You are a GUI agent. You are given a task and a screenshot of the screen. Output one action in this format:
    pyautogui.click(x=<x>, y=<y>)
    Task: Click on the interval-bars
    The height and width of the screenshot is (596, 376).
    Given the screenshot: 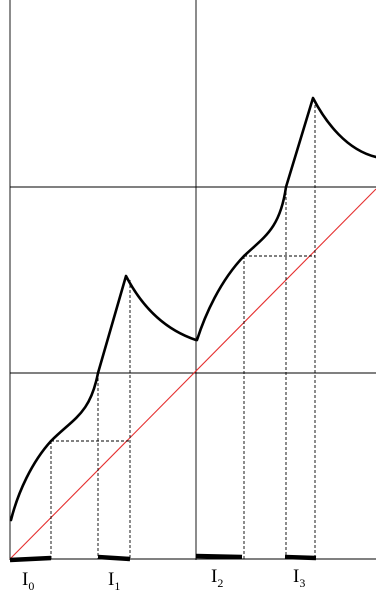 What is the action you would take?
    pyautogui.click(x=163, y=558)
    